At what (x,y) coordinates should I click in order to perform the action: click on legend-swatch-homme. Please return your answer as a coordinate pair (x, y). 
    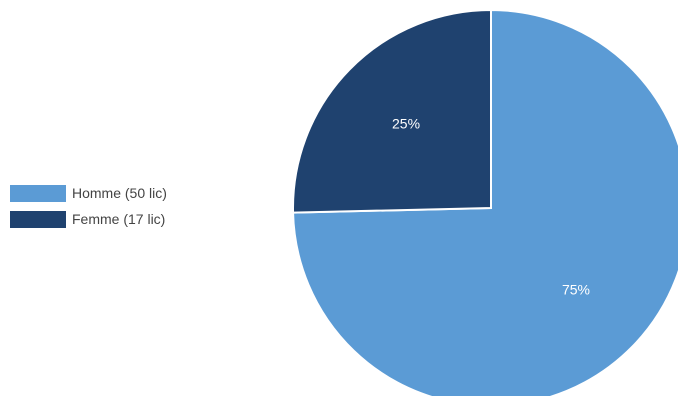
    Looking at the image, I should click on (38, 193).